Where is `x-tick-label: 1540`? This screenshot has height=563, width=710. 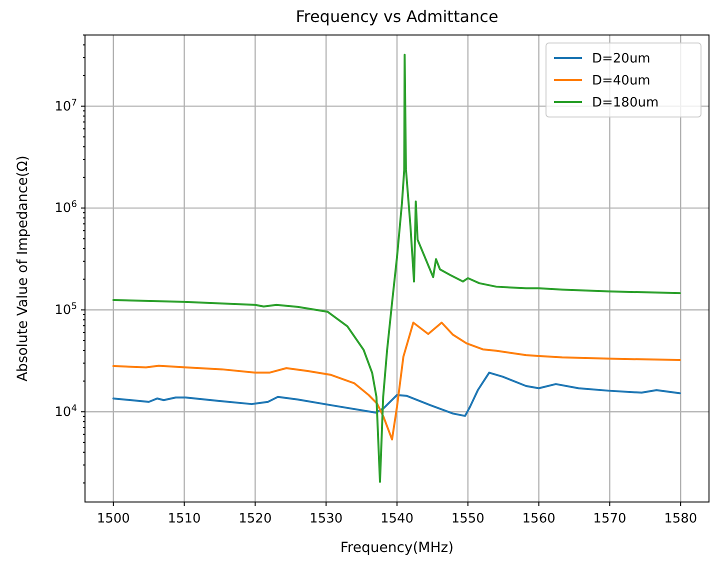 x-tick-label: 1540 is located at coordinates (397, 519).